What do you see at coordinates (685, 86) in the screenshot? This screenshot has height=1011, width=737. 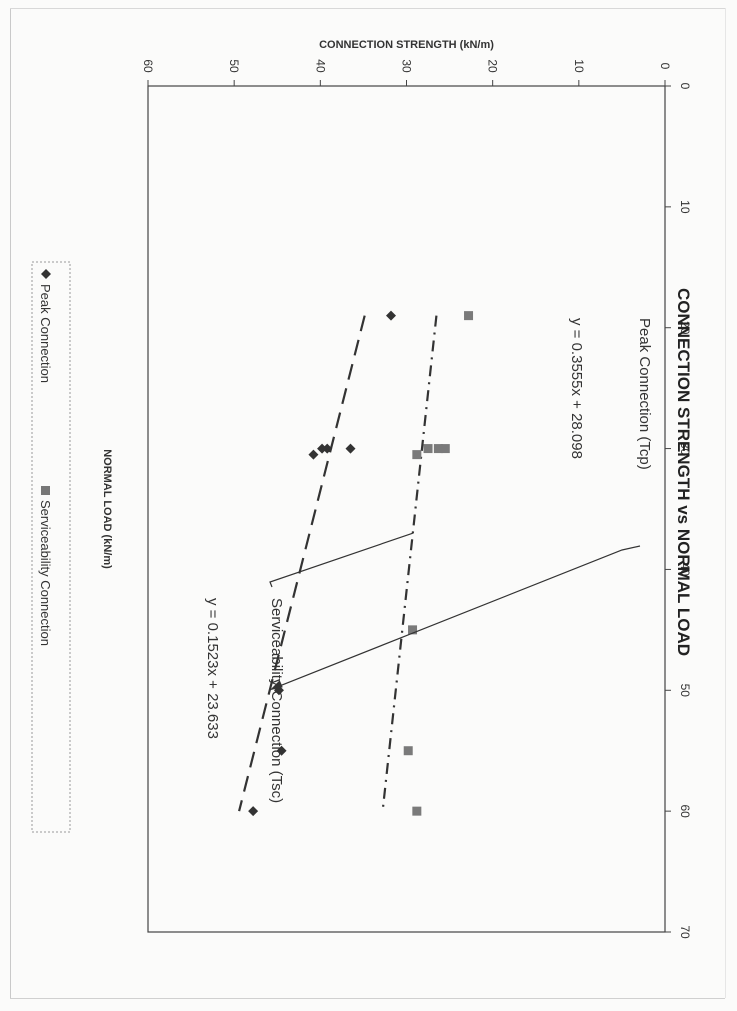 I see `x-tick-label: 0` at bounding box center [685, 86].